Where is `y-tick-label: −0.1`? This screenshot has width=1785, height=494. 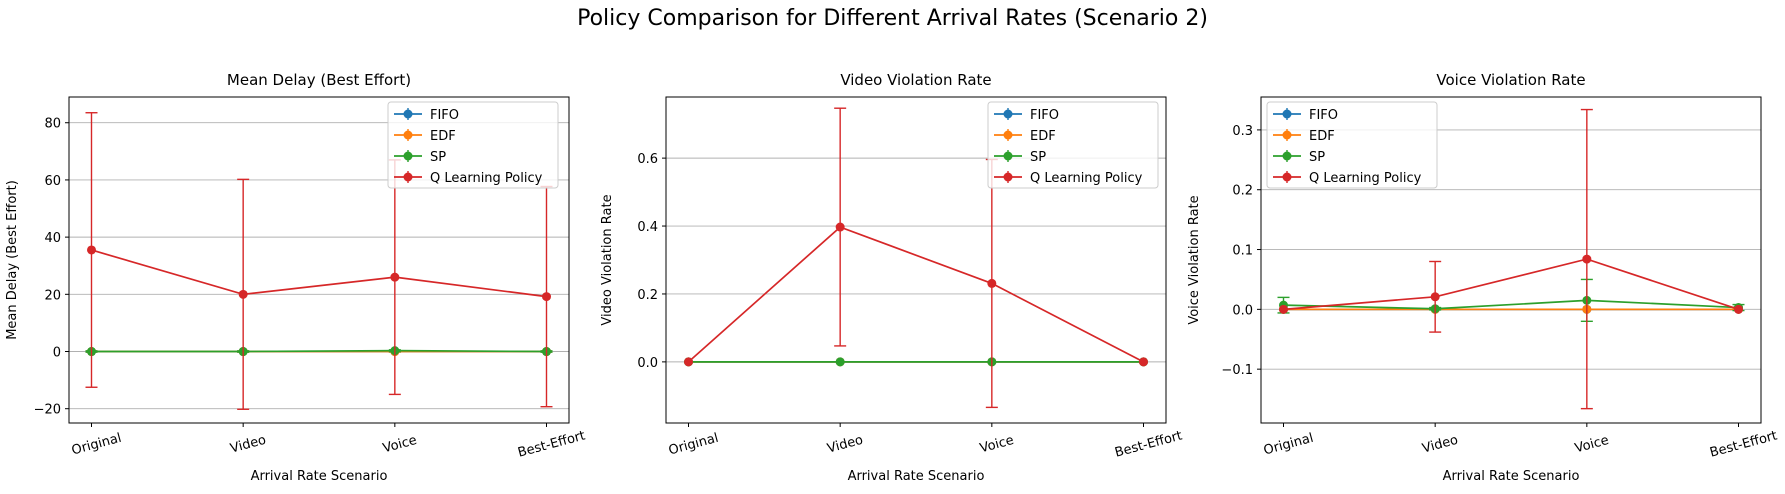 y-tick-label: −0.1 is located at coordinates (1237, 370).